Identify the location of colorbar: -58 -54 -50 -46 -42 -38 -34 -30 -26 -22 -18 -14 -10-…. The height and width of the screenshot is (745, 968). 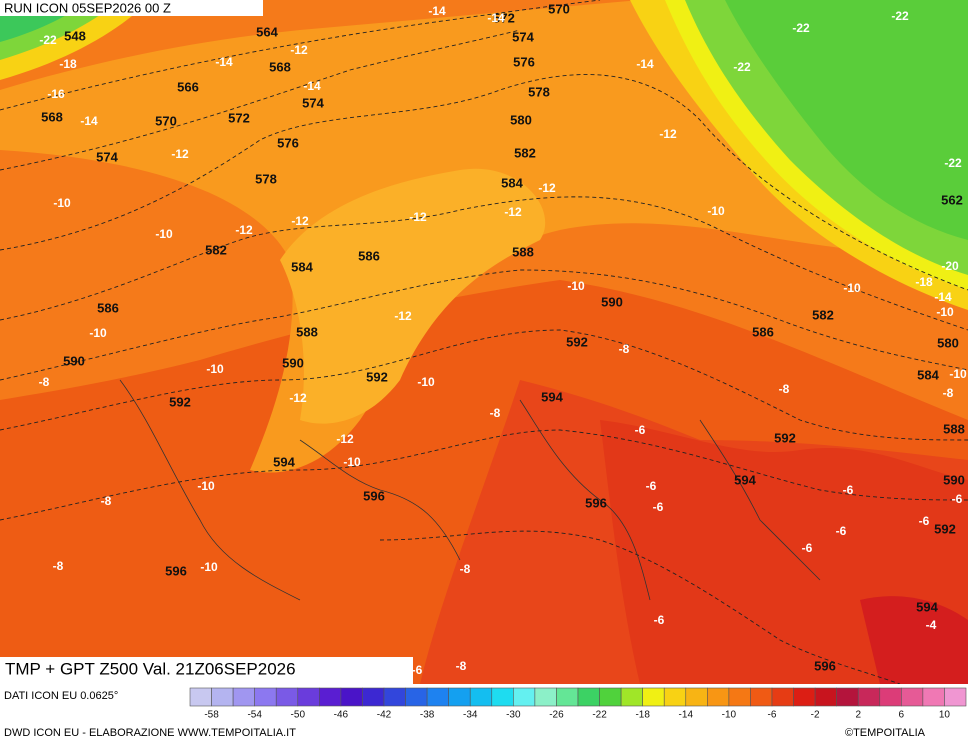
(578, 704).